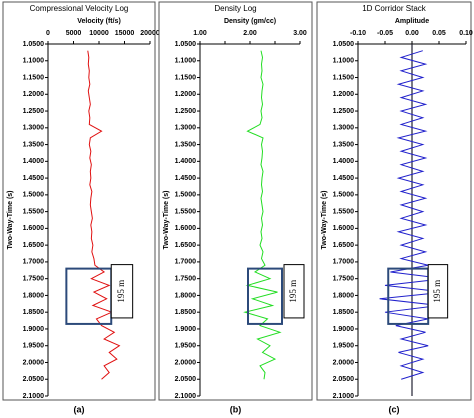 This screenshot has width=474, height=418. What do you see at coordinates (74, 33) in the screenshot?
I see `x-tick-label: 5000` at bounding box center [74, 33].